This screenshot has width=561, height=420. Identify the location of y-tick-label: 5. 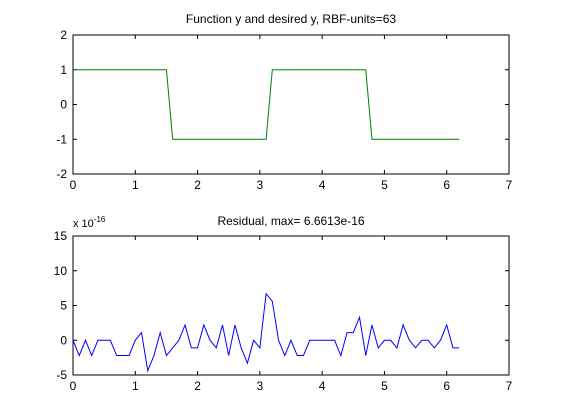
(63, 306).